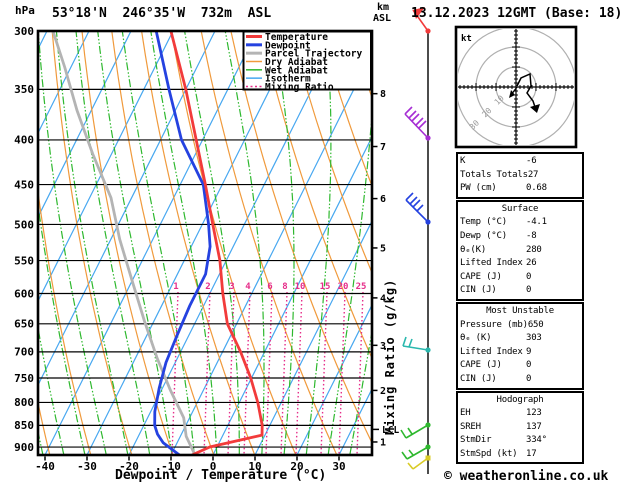 The height and width of the screenshot is (486, 629). I want to click on barb-300-wind-barb-icon, so click(421, 20).